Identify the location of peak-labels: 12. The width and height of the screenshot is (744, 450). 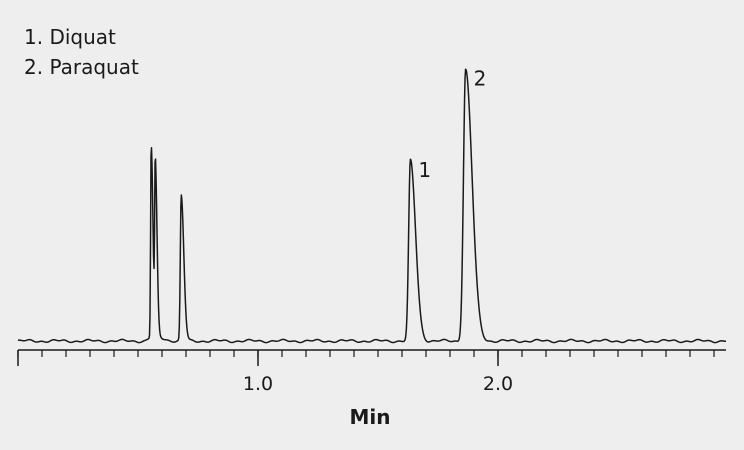
(452, 123).